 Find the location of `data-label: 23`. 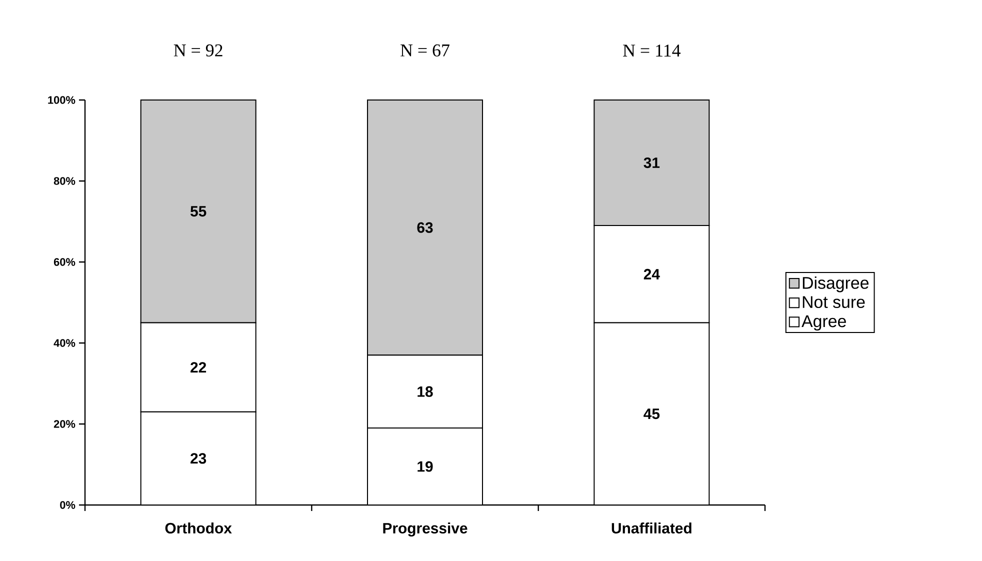

data-label: 23 is located at coordinates (198, 458).